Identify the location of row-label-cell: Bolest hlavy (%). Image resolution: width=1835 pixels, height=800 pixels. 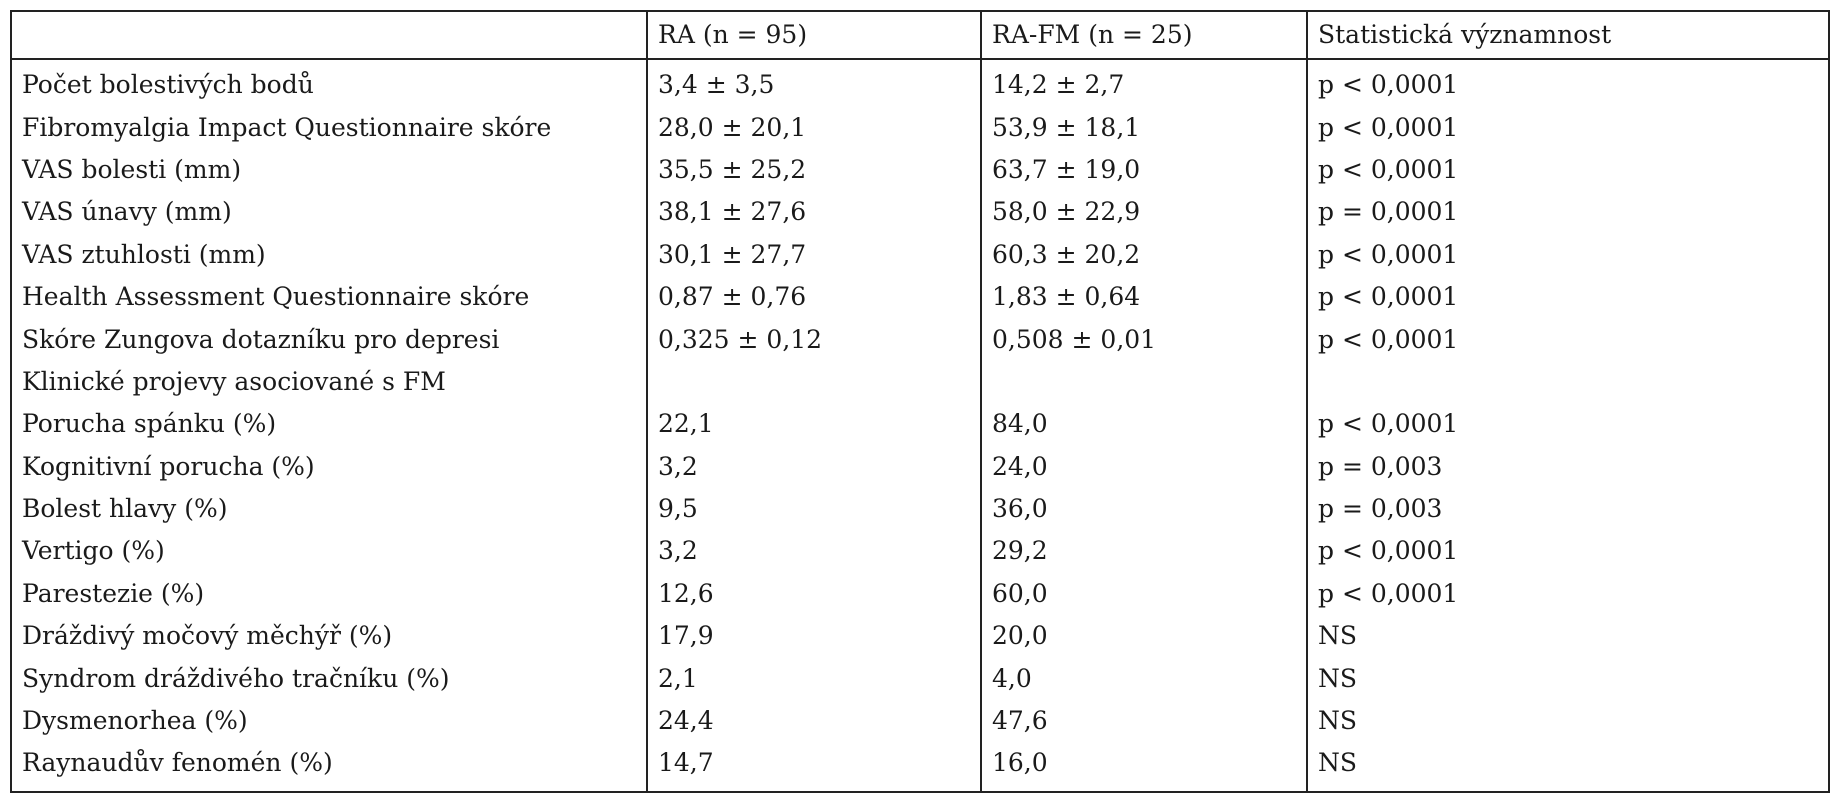
(125, 509).